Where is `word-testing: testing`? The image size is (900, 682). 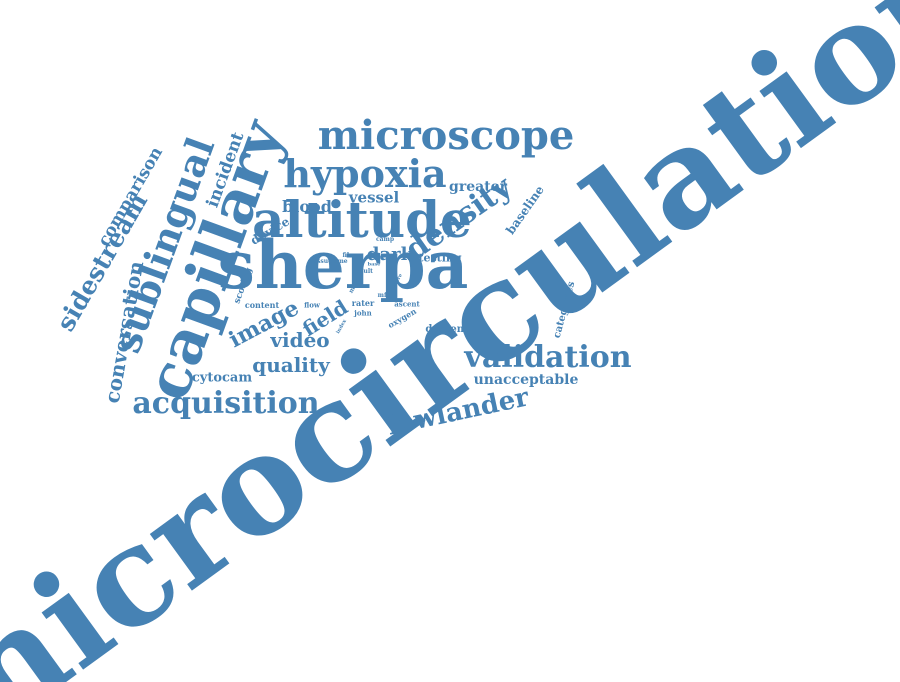
word-testing: testing is located at coordinates (439, 258).